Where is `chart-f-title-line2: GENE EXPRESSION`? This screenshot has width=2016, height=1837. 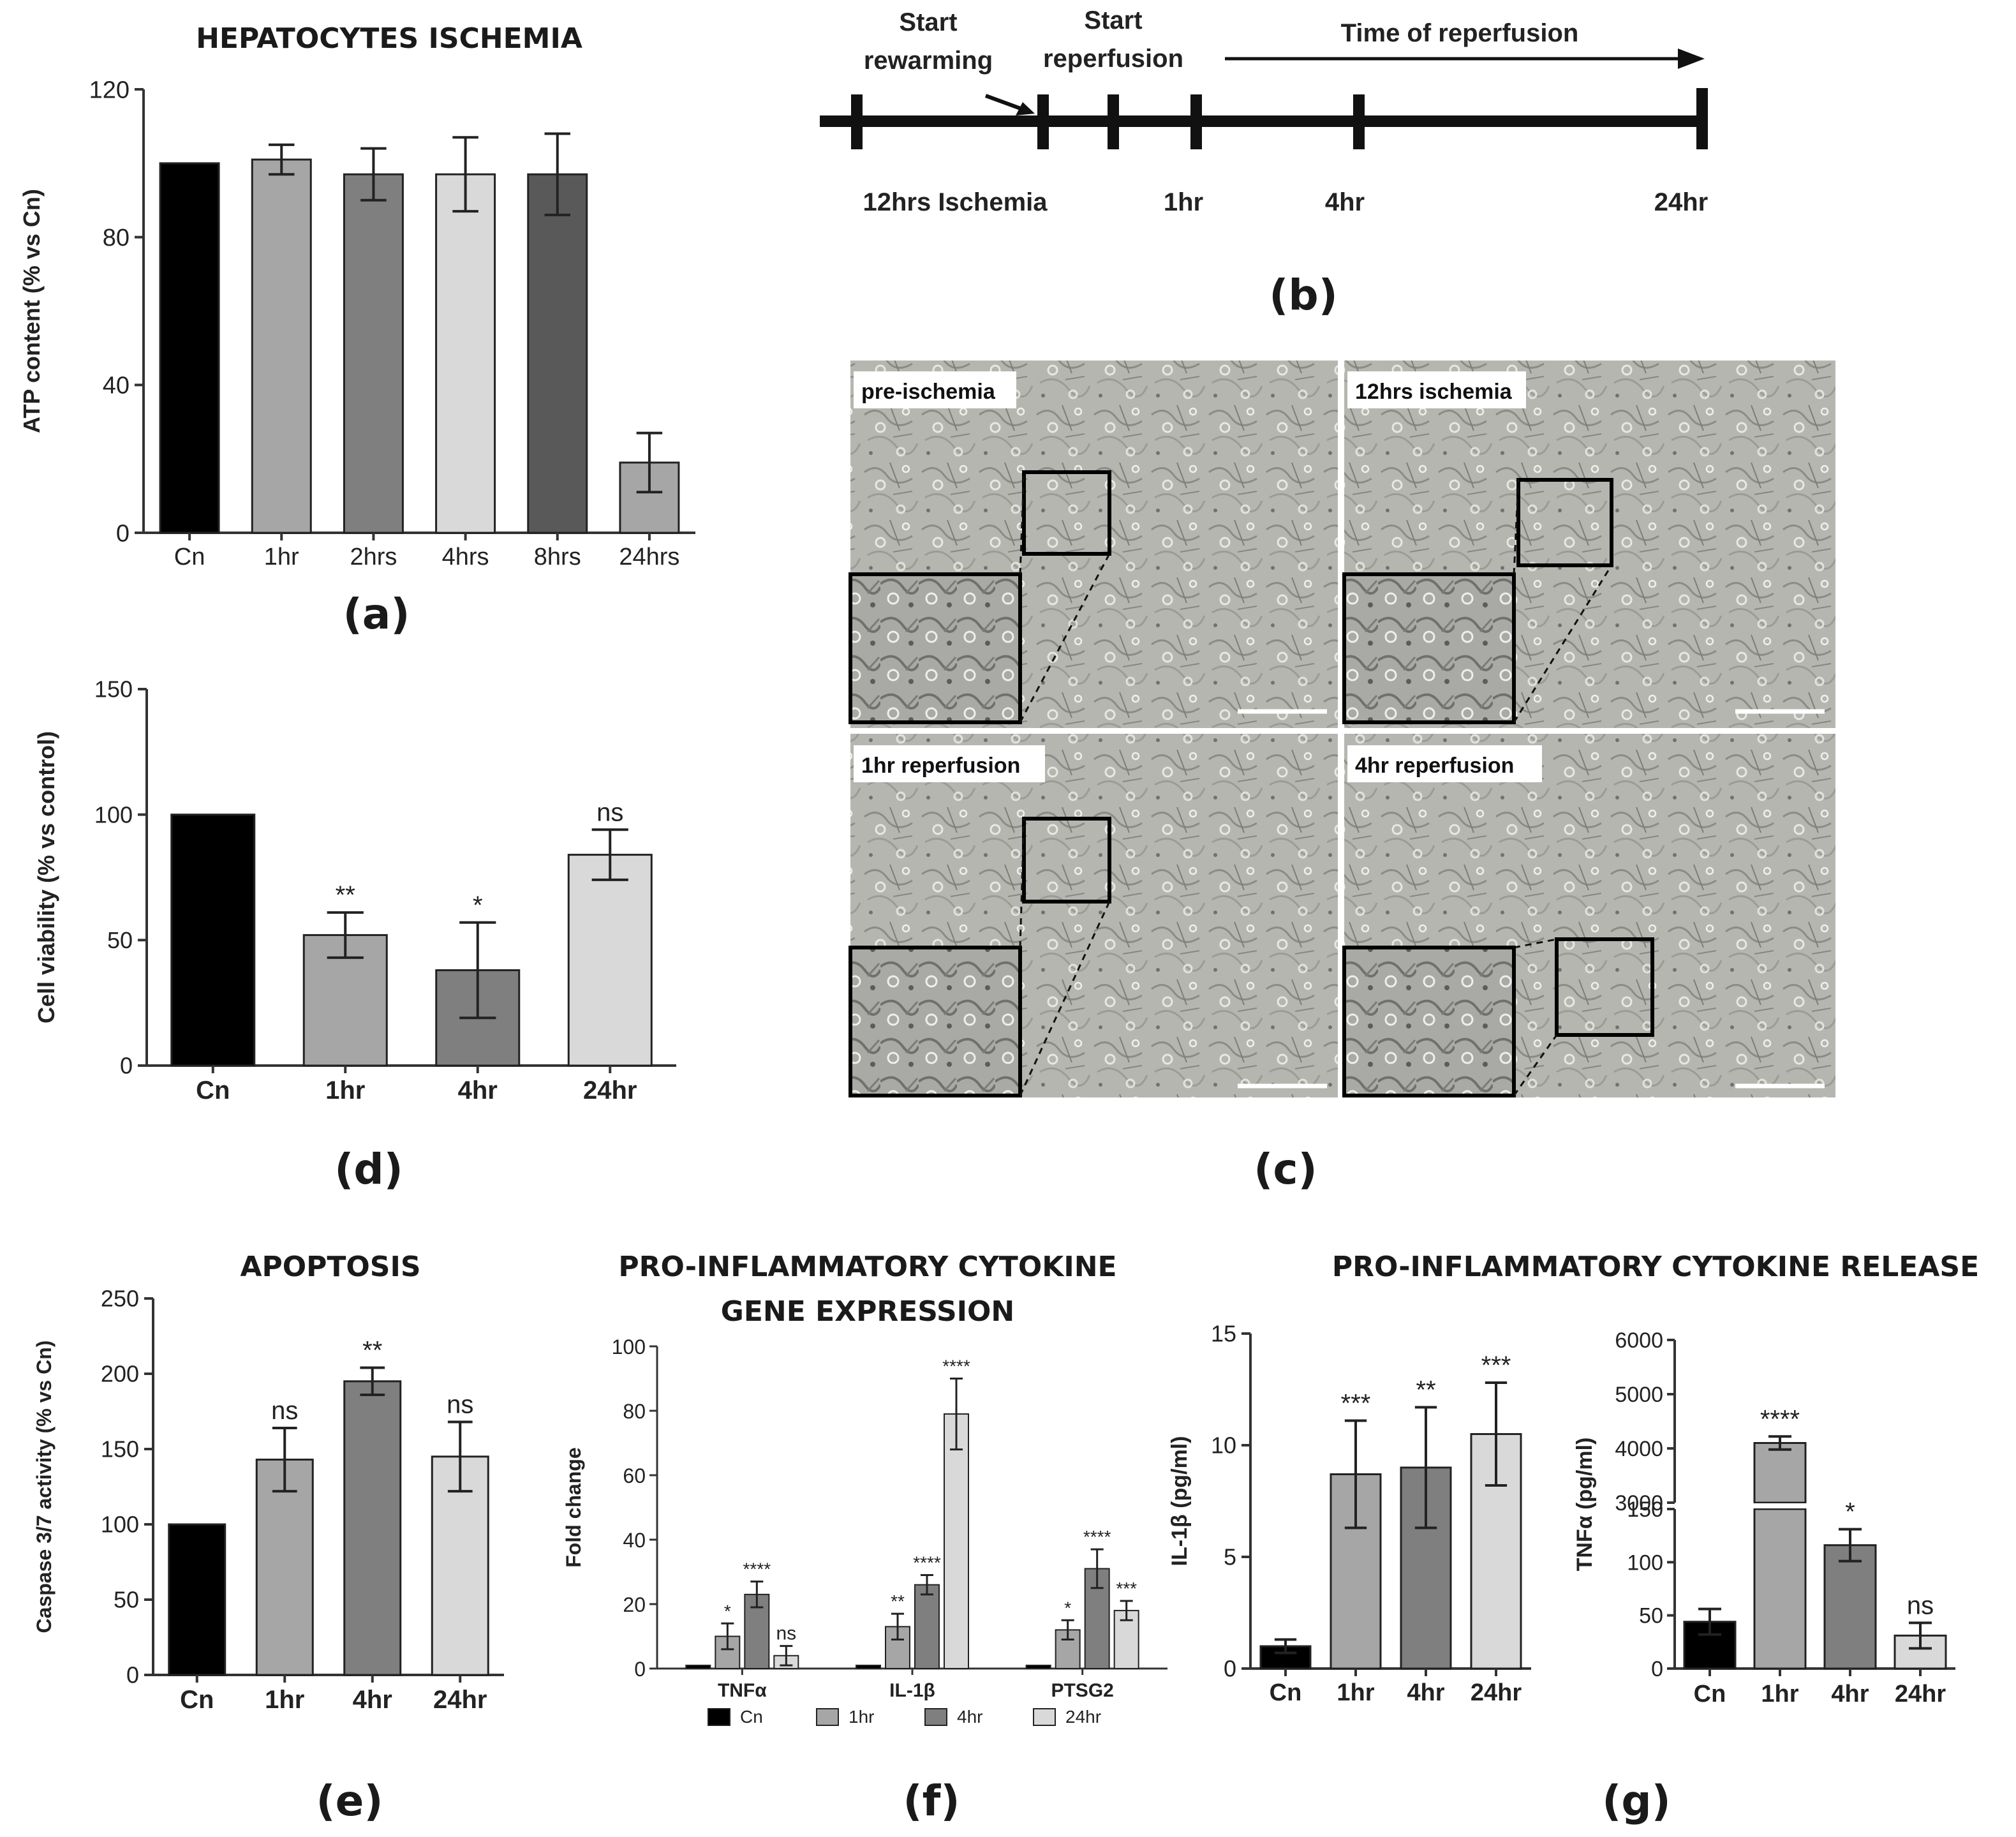
chart-f-title-line2: GENE EXPRESSION is located at coordinates (868, 1312).